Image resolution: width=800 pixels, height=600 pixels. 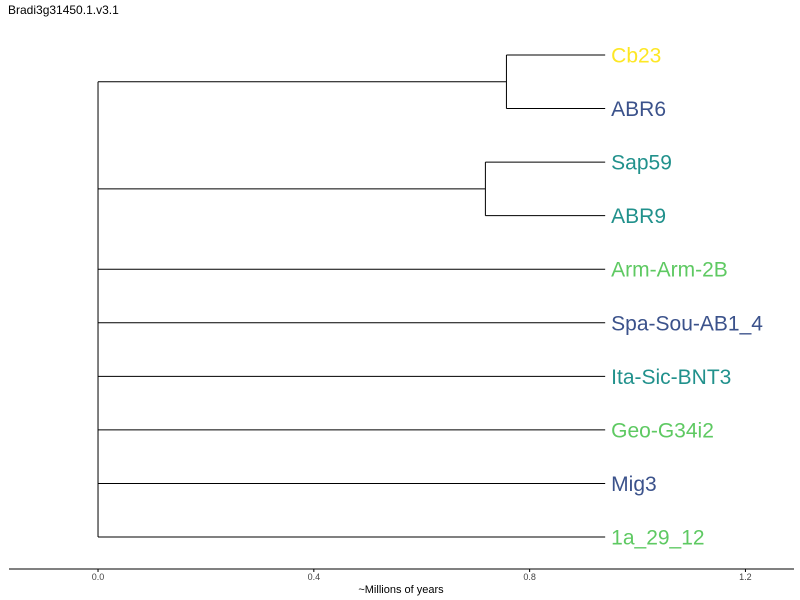 I want to click on leaf-label: Cb23, so click(x=636, y=56).